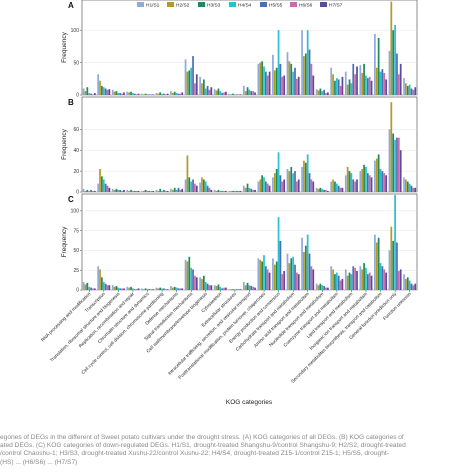 The width and height of the screenshot is (474, 474). Describe the element at coordinates (76, 130) in the screenshot. I see `y-tick-label: 60` at that location.